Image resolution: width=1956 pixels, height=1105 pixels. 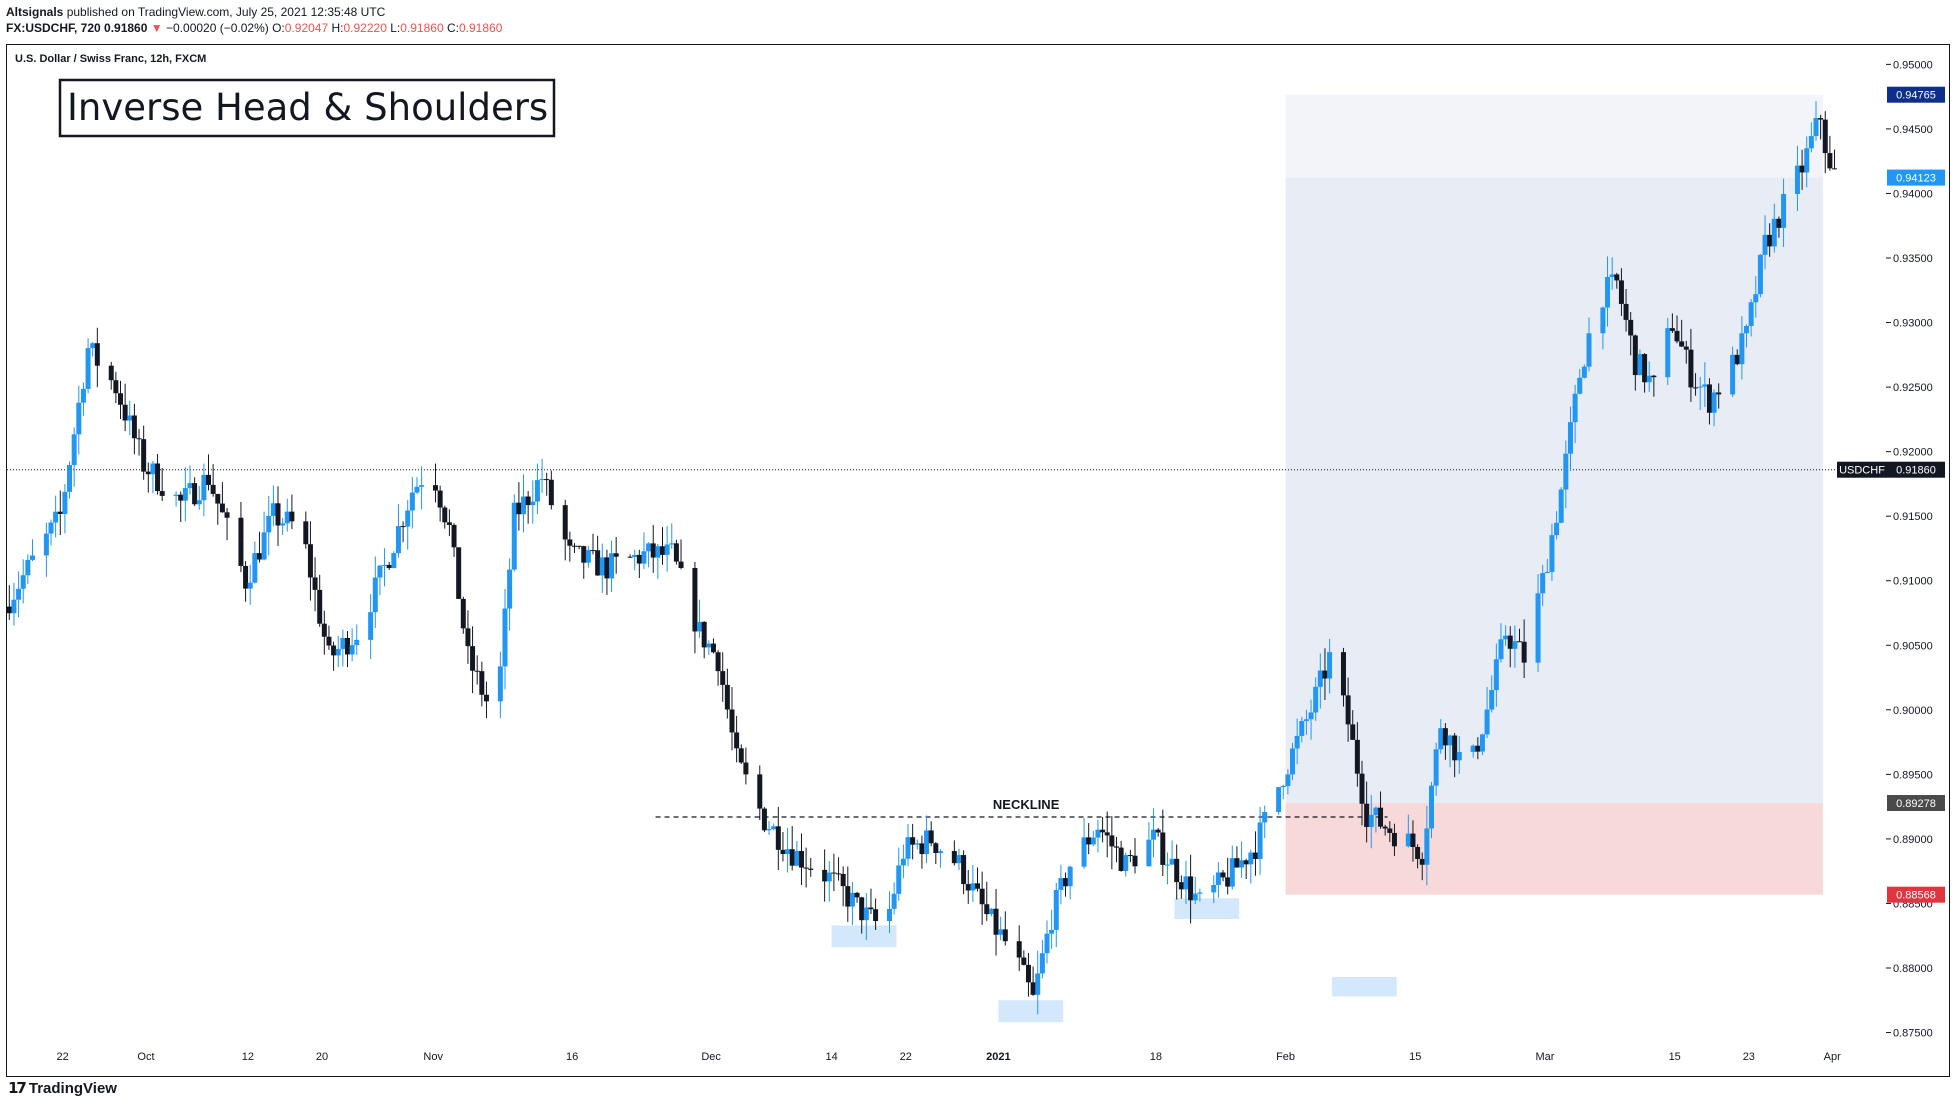 I want to click on x-tick-label: 20, so click(x=322, y=1057).